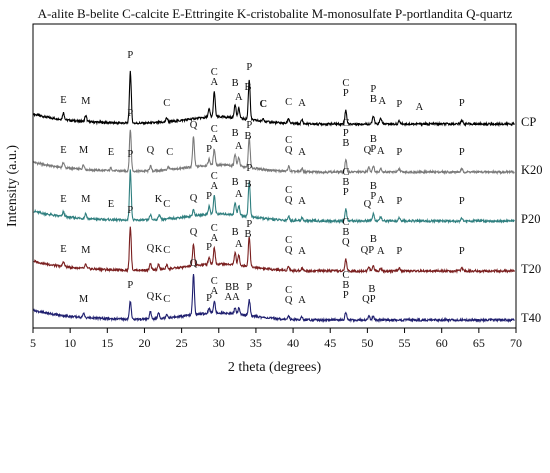 Image resolution: width=550 pixels, height=473 pixels. I want to click on peak-label-t40-17: C, so click(345, 275).